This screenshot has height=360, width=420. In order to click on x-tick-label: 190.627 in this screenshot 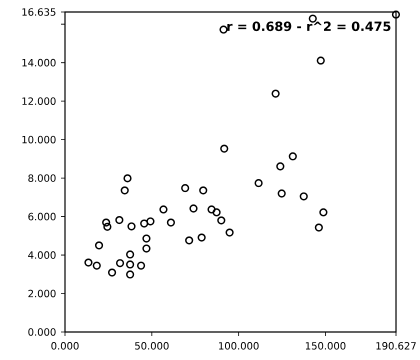, I will do `click(396, 346)`.